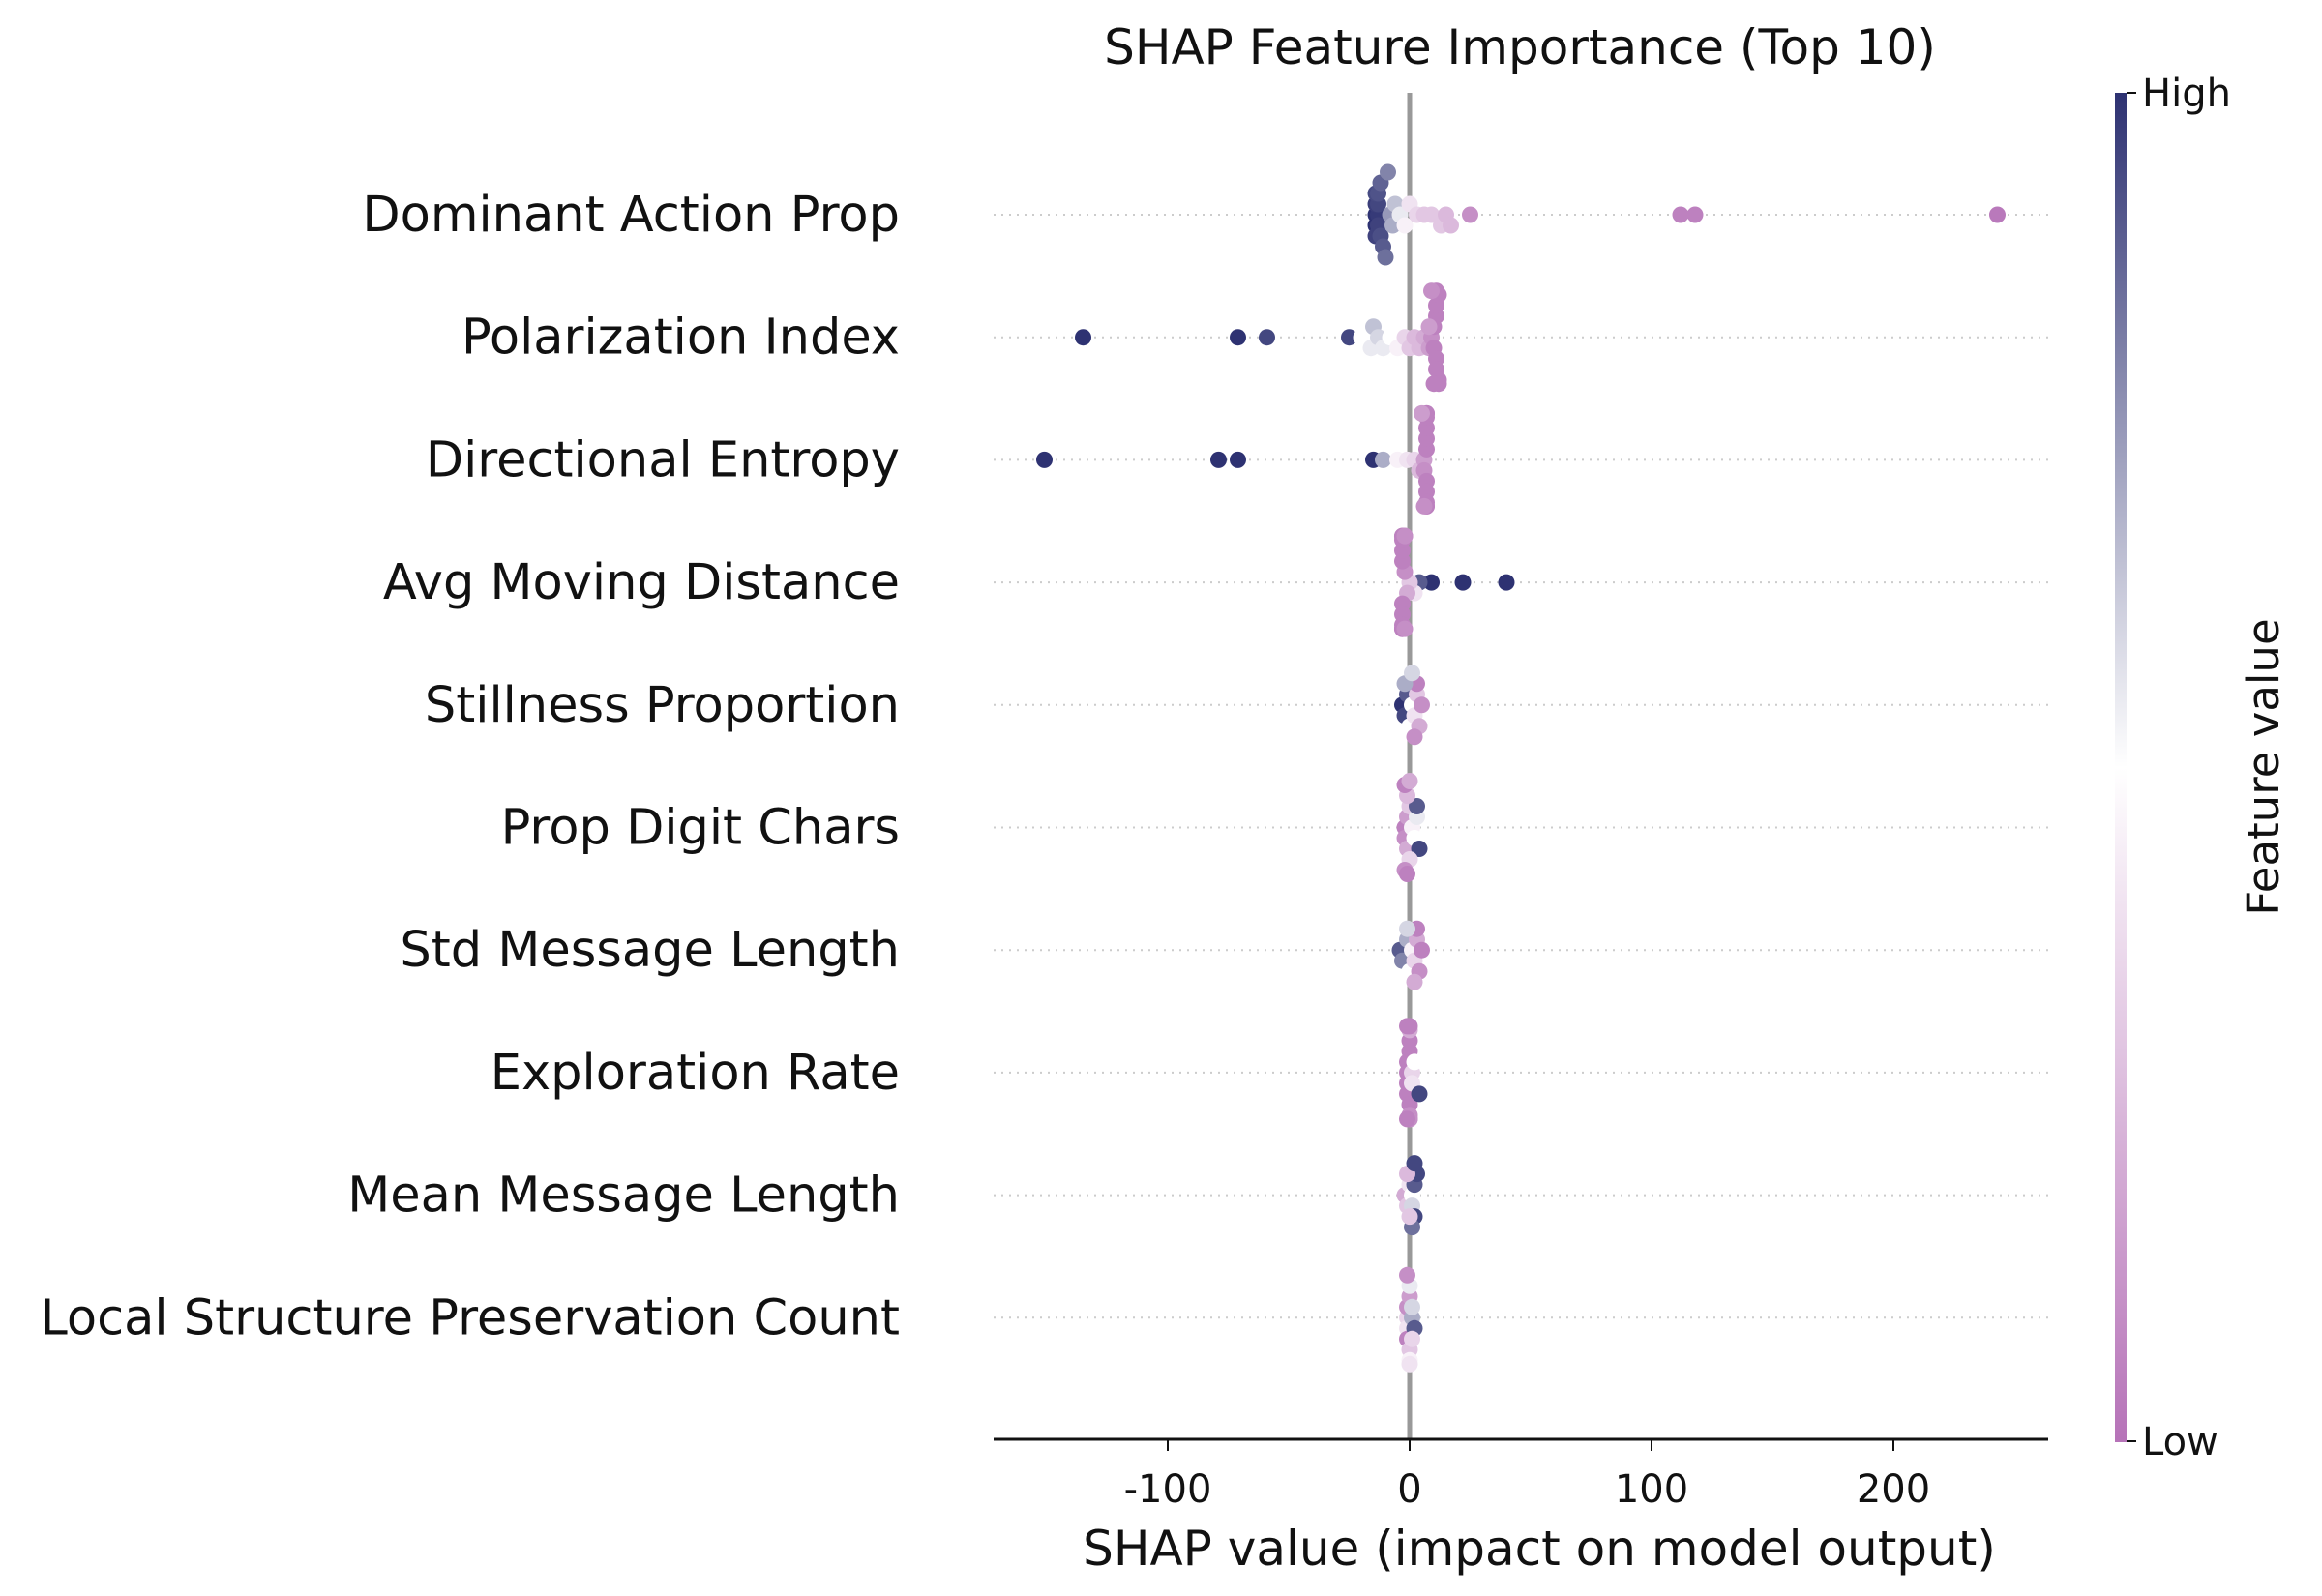 The image size is (2322, 1596). What do you see at coordinates (631, 215) in the screenshot?
I see `feature-label: Dominant Action Prop` at bounding box center [631, 215].